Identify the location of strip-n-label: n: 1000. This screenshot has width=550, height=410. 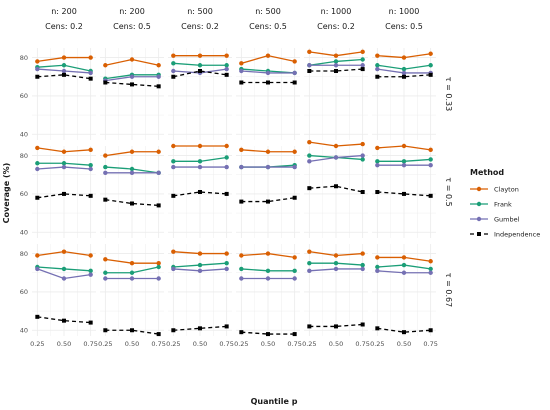
(336, 11).